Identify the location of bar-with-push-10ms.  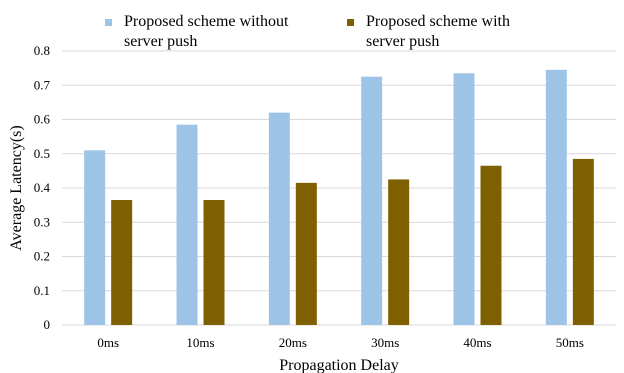
(214, 262).